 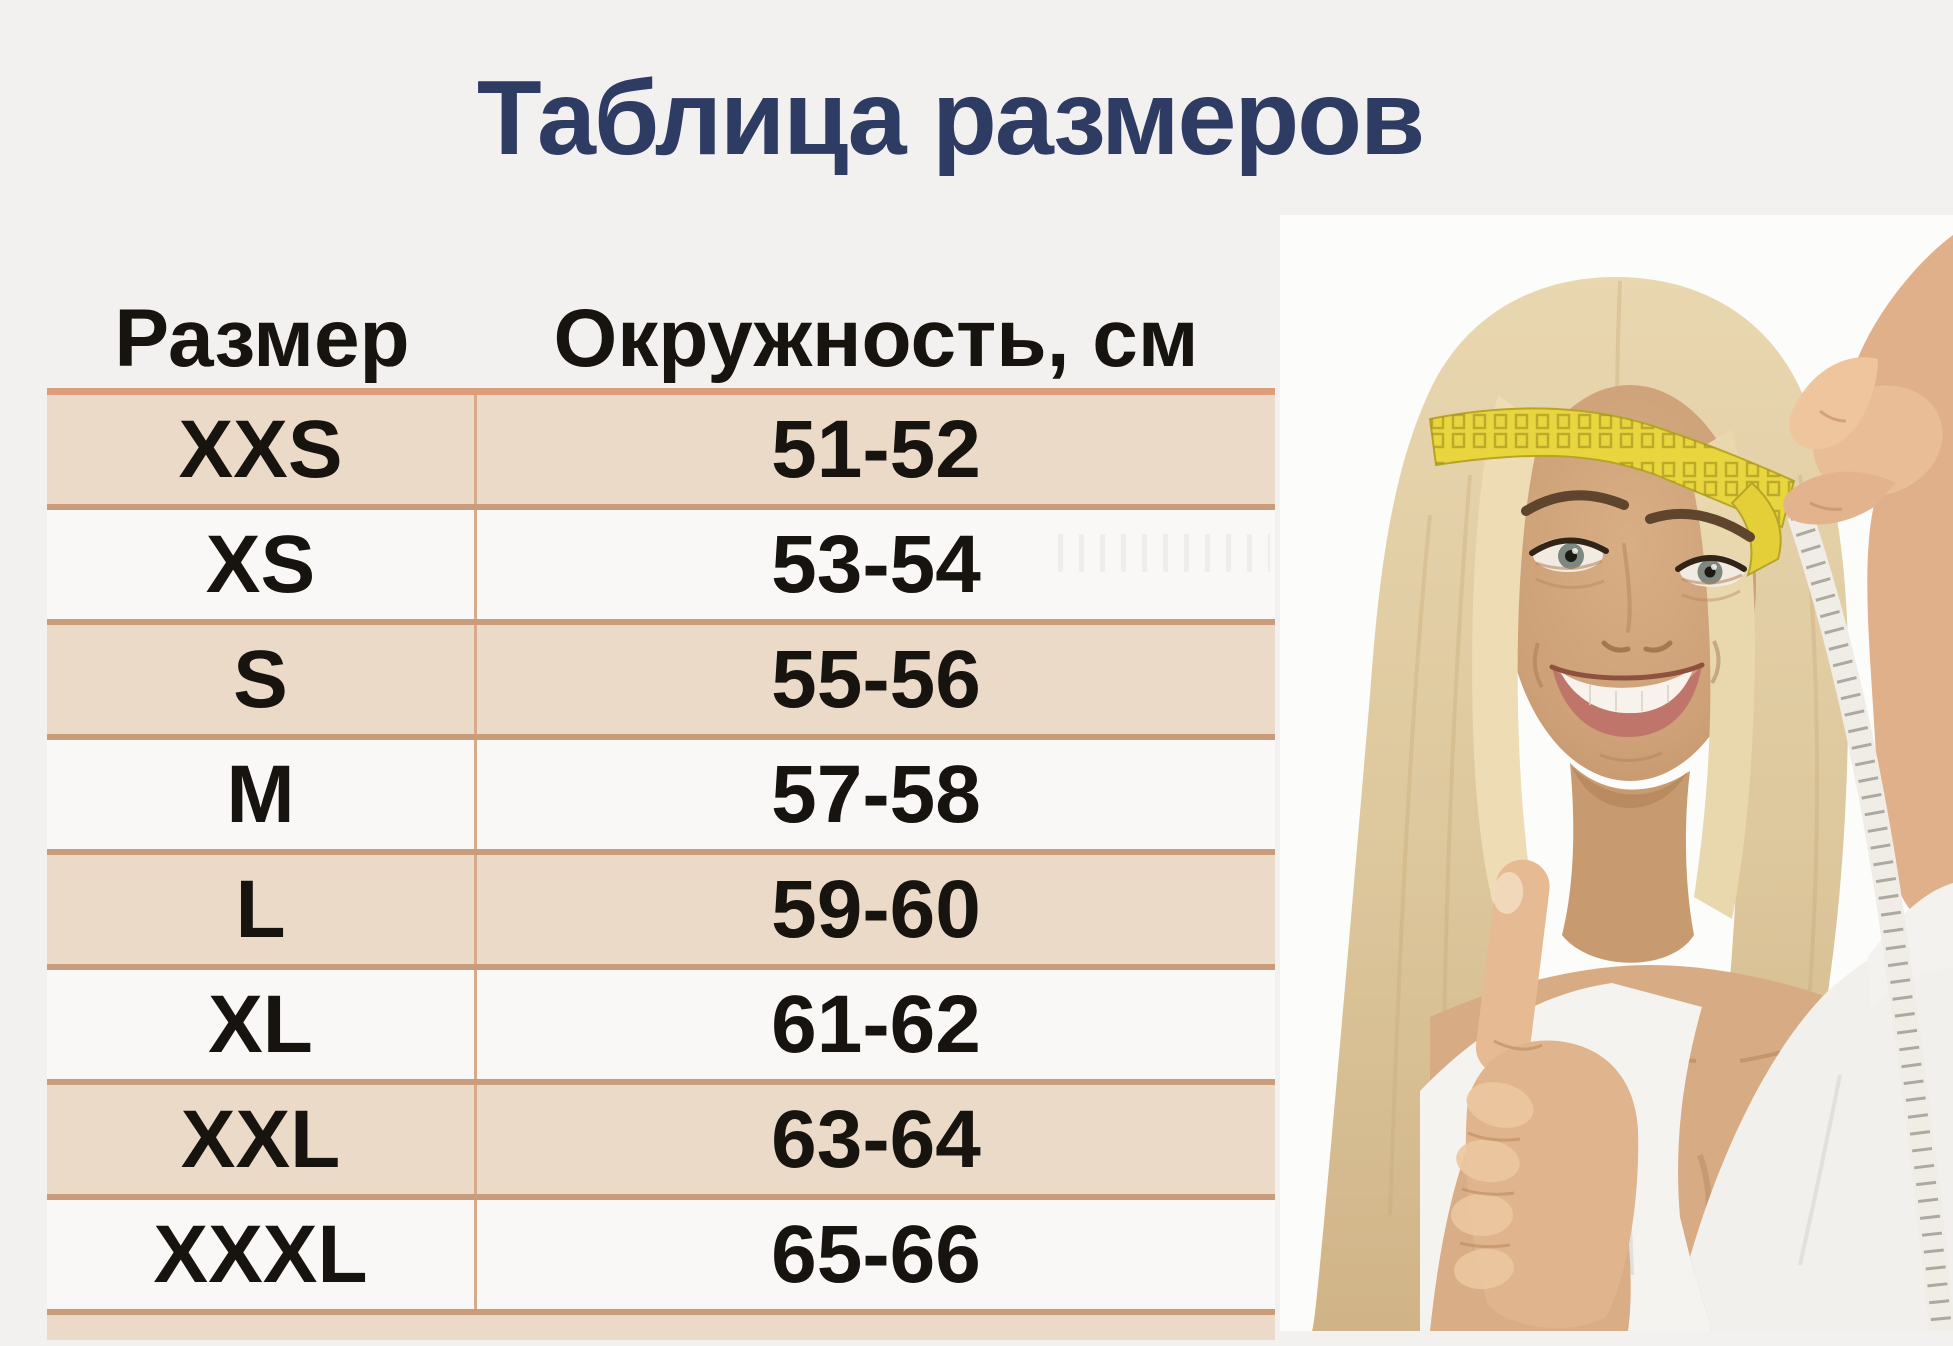 What do you see at coordinates (1507, 665) in the screenshot?
I see `hair-front-left` at bounding box center [1507, 665].